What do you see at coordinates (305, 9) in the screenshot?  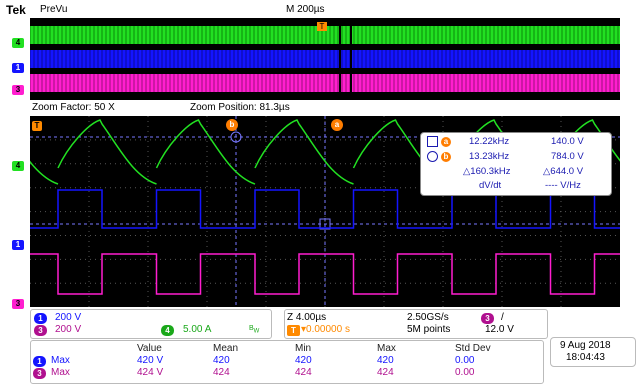 I see `timebase-label: M 200µs` at bounding box center [305, 9].